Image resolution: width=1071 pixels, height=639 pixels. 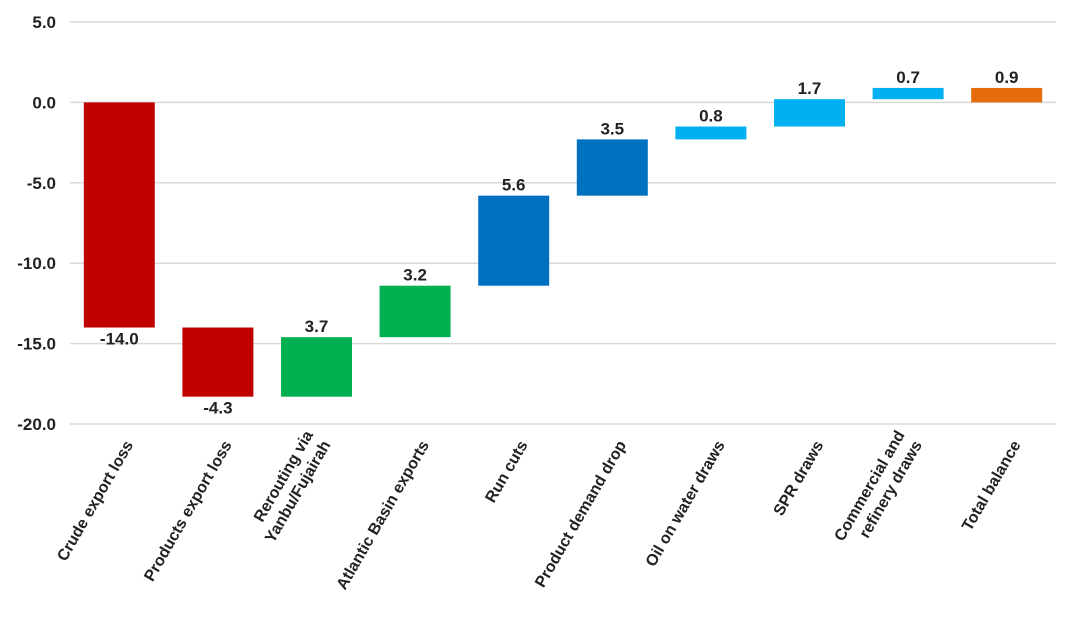 I want to click on data-label: 3.7, so click(x=317, y=326).